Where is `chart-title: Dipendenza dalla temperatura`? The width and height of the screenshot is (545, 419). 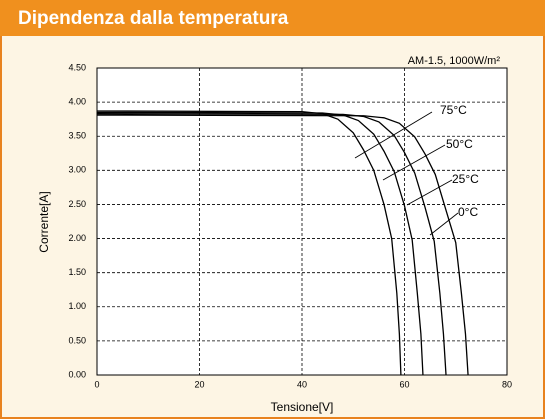
chart-title: Dipendenza dalla temperatura is located at coordinates (153, 18).